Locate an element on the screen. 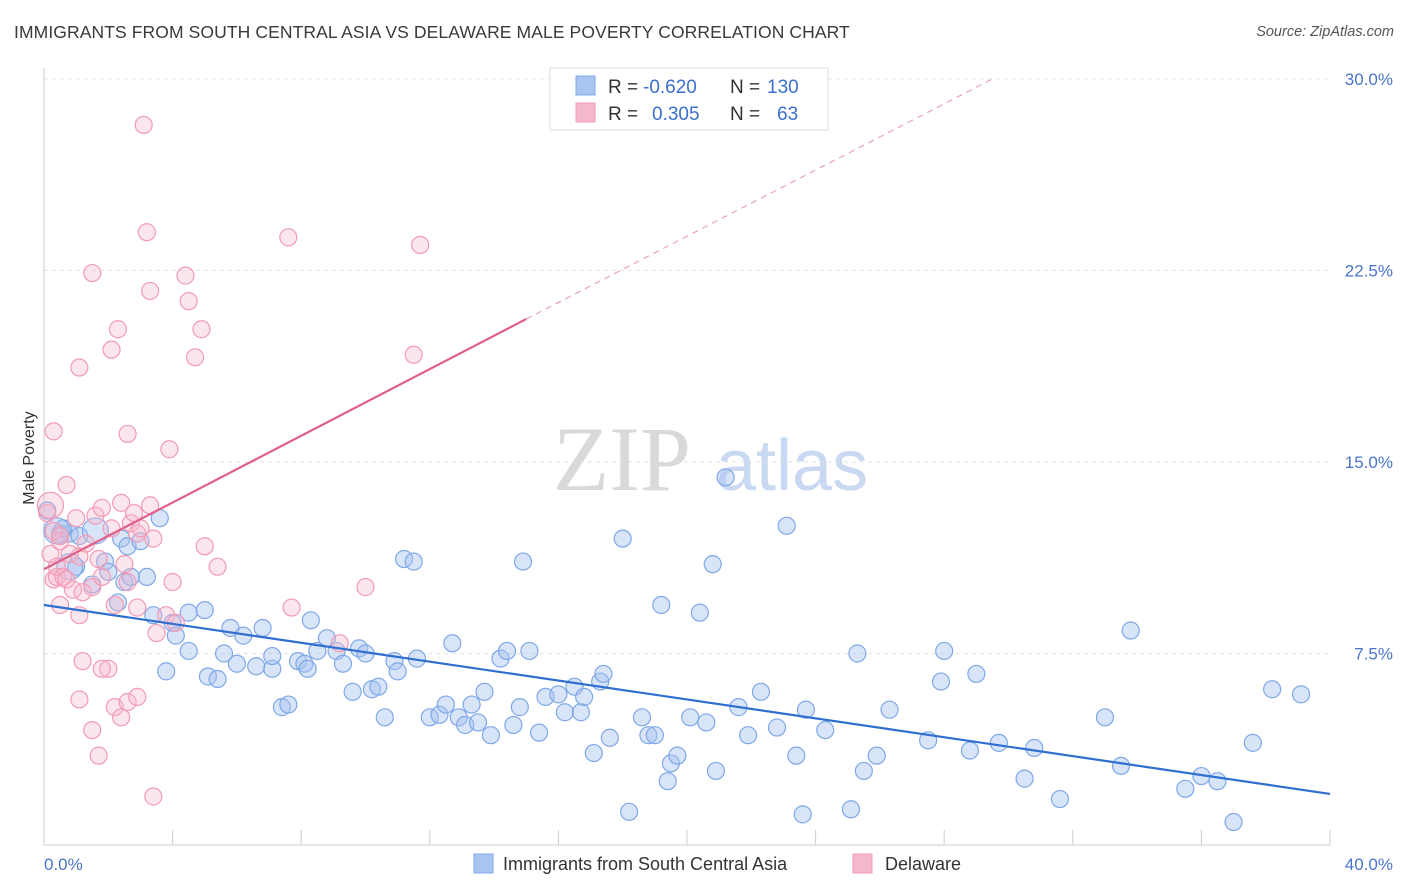 The height and width of the screenshot is (892, 1406). x-tick-label-min: 0.0% is located at coordinates (63, 864).